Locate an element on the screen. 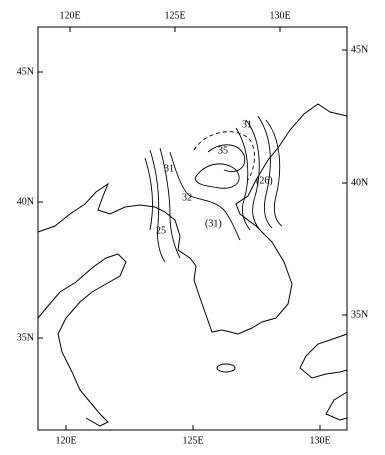  left-lat-label: 35N is located at coordinates (25, 337).